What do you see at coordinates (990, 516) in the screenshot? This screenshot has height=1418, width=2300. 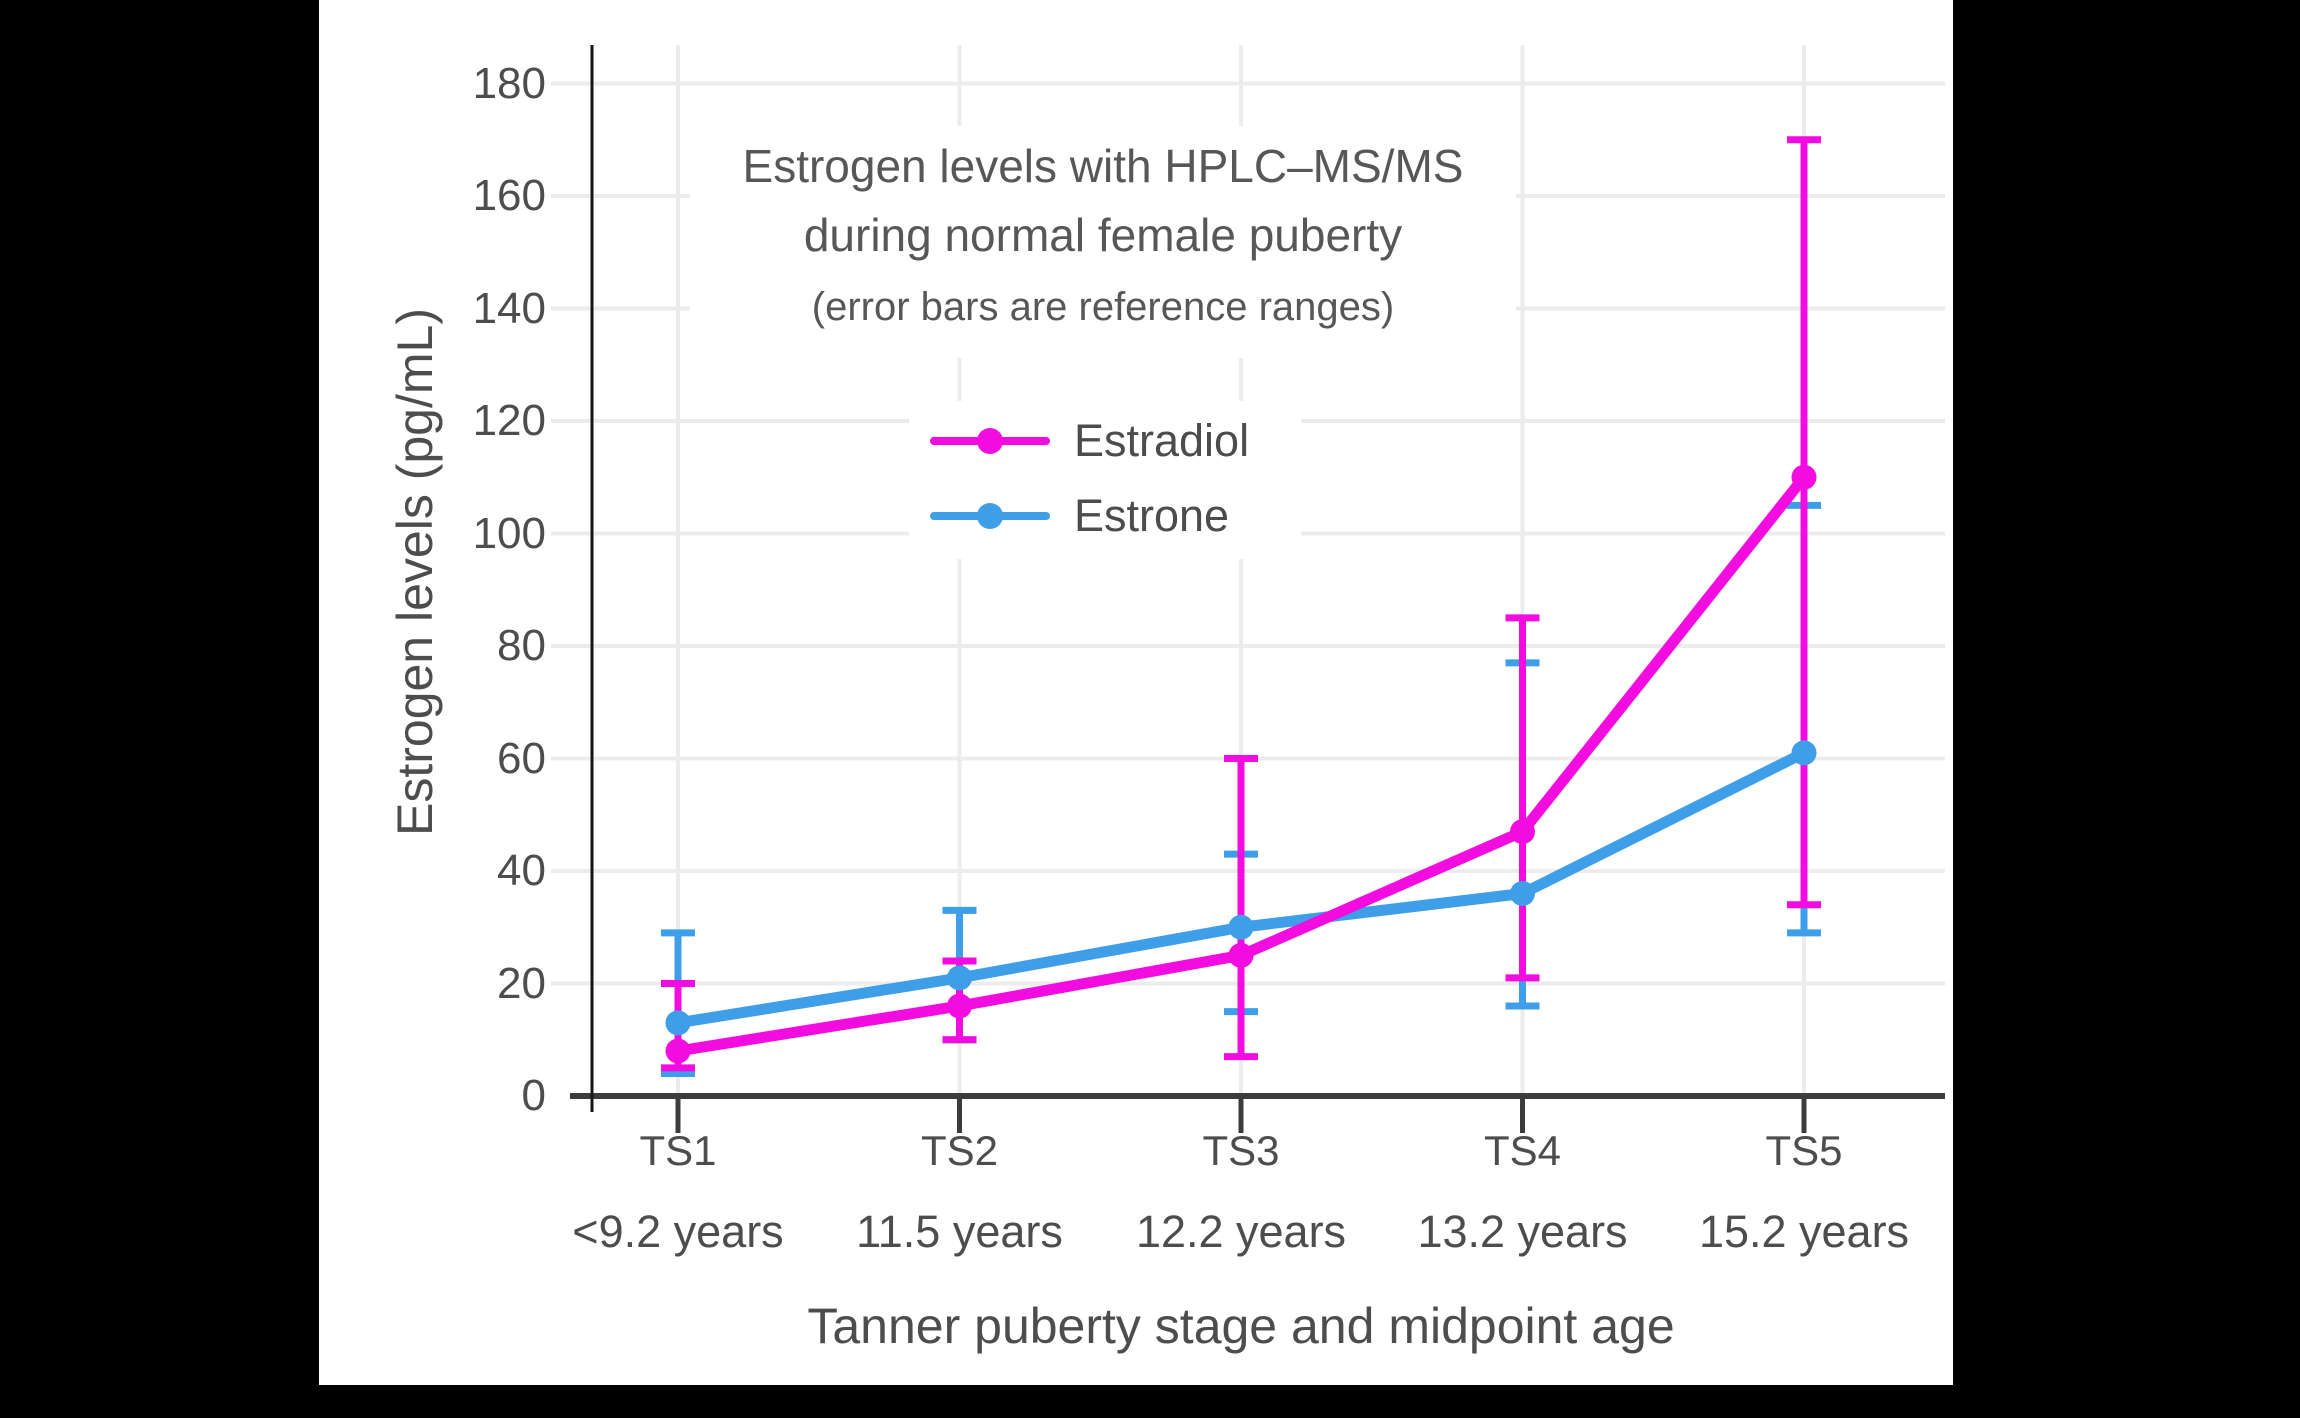 I see `estrone-line-marker-swatch` at bounding box center [990, 516].